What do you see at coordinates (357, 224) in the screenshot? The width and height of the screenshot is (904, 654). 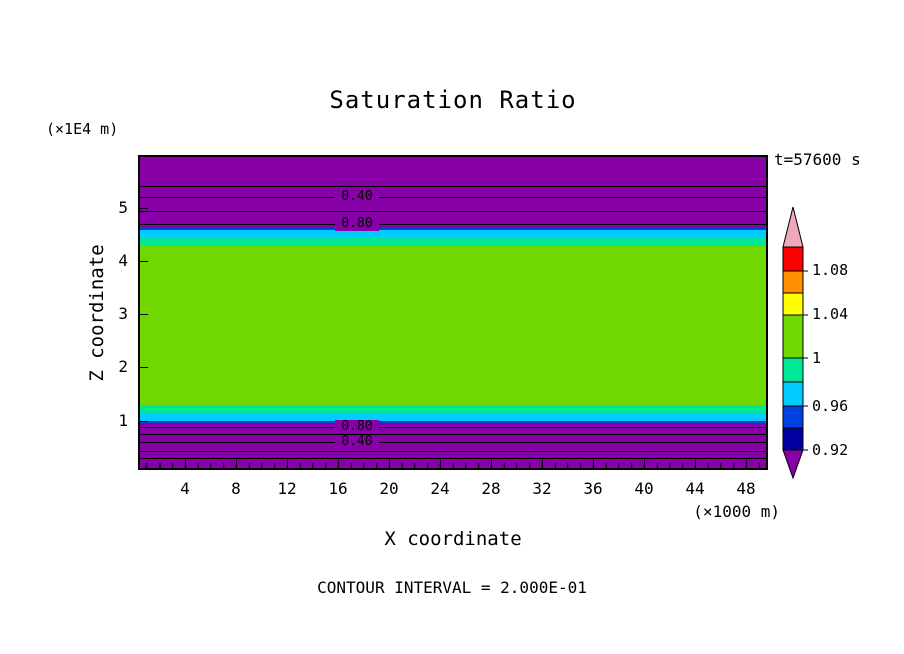 I see `contour-label-top-080: 0.80` at bounding box center [357, 224].